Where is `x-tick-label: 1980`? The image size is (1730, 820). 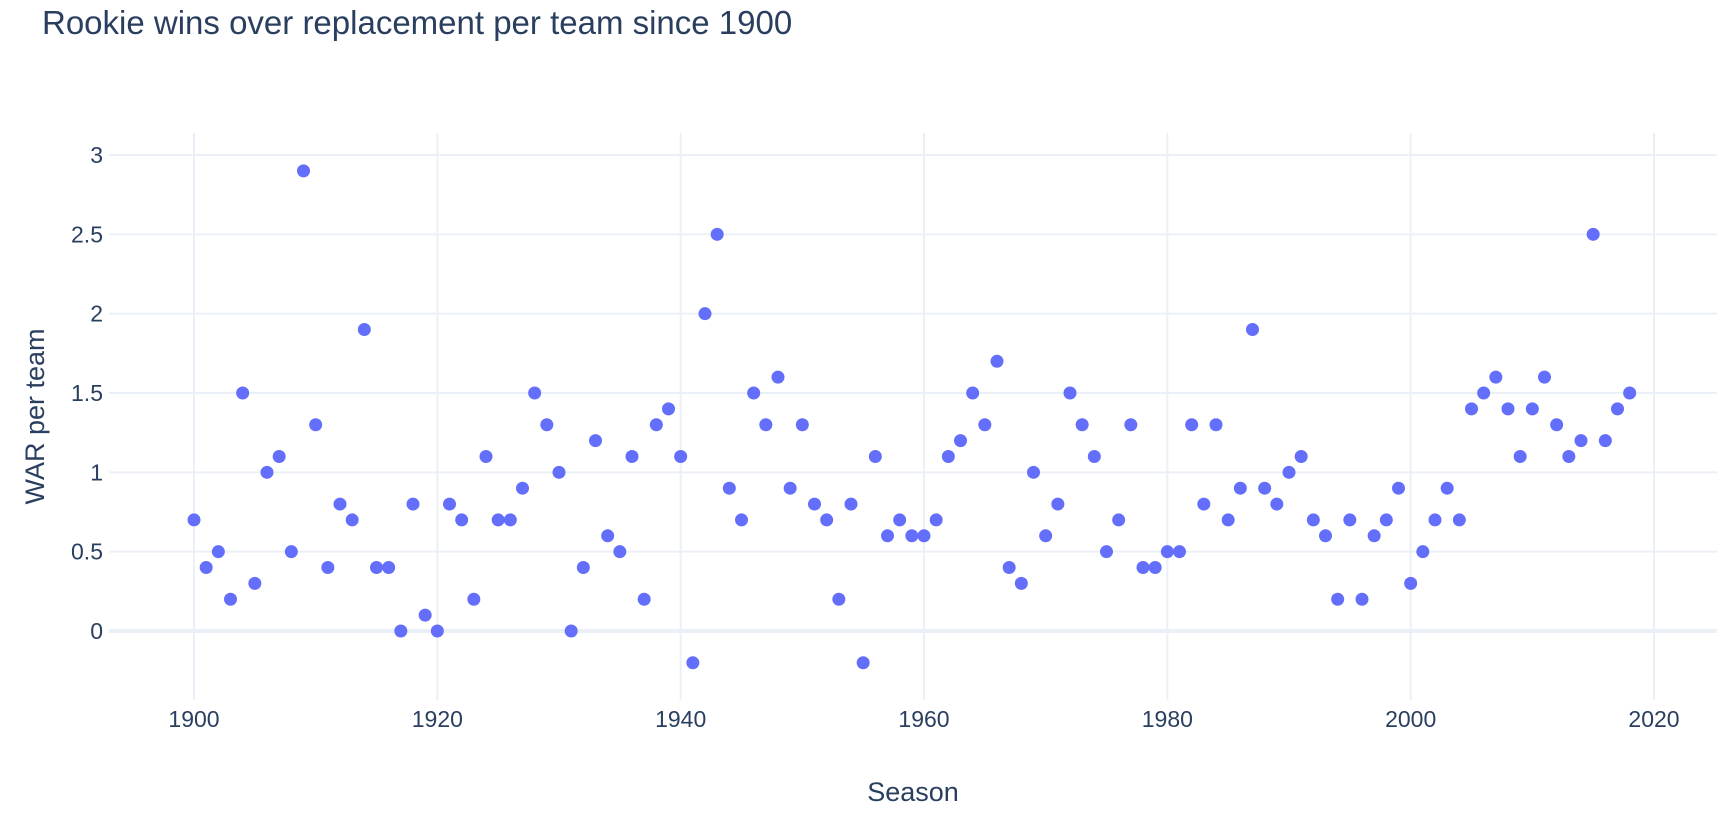
x-tick-label: 1980 is located at coordinates (1167, 719).